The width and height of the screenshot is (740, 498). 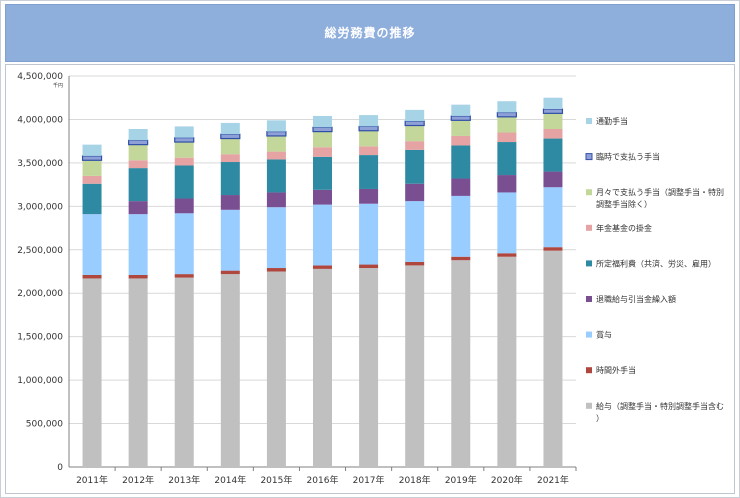 What do you see at coordinates (624, 228) in the screenshot?
I see `legend-label: 年金基金の掛金` at bounding box center [624, 228].